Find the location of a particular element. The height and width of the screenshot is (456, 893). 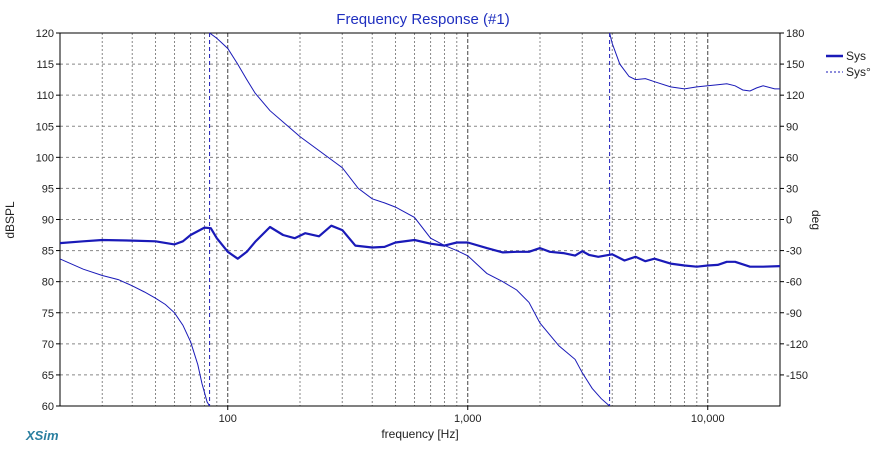

chart-title: Frequency Response (#1) is located at coordinates (422, 19).